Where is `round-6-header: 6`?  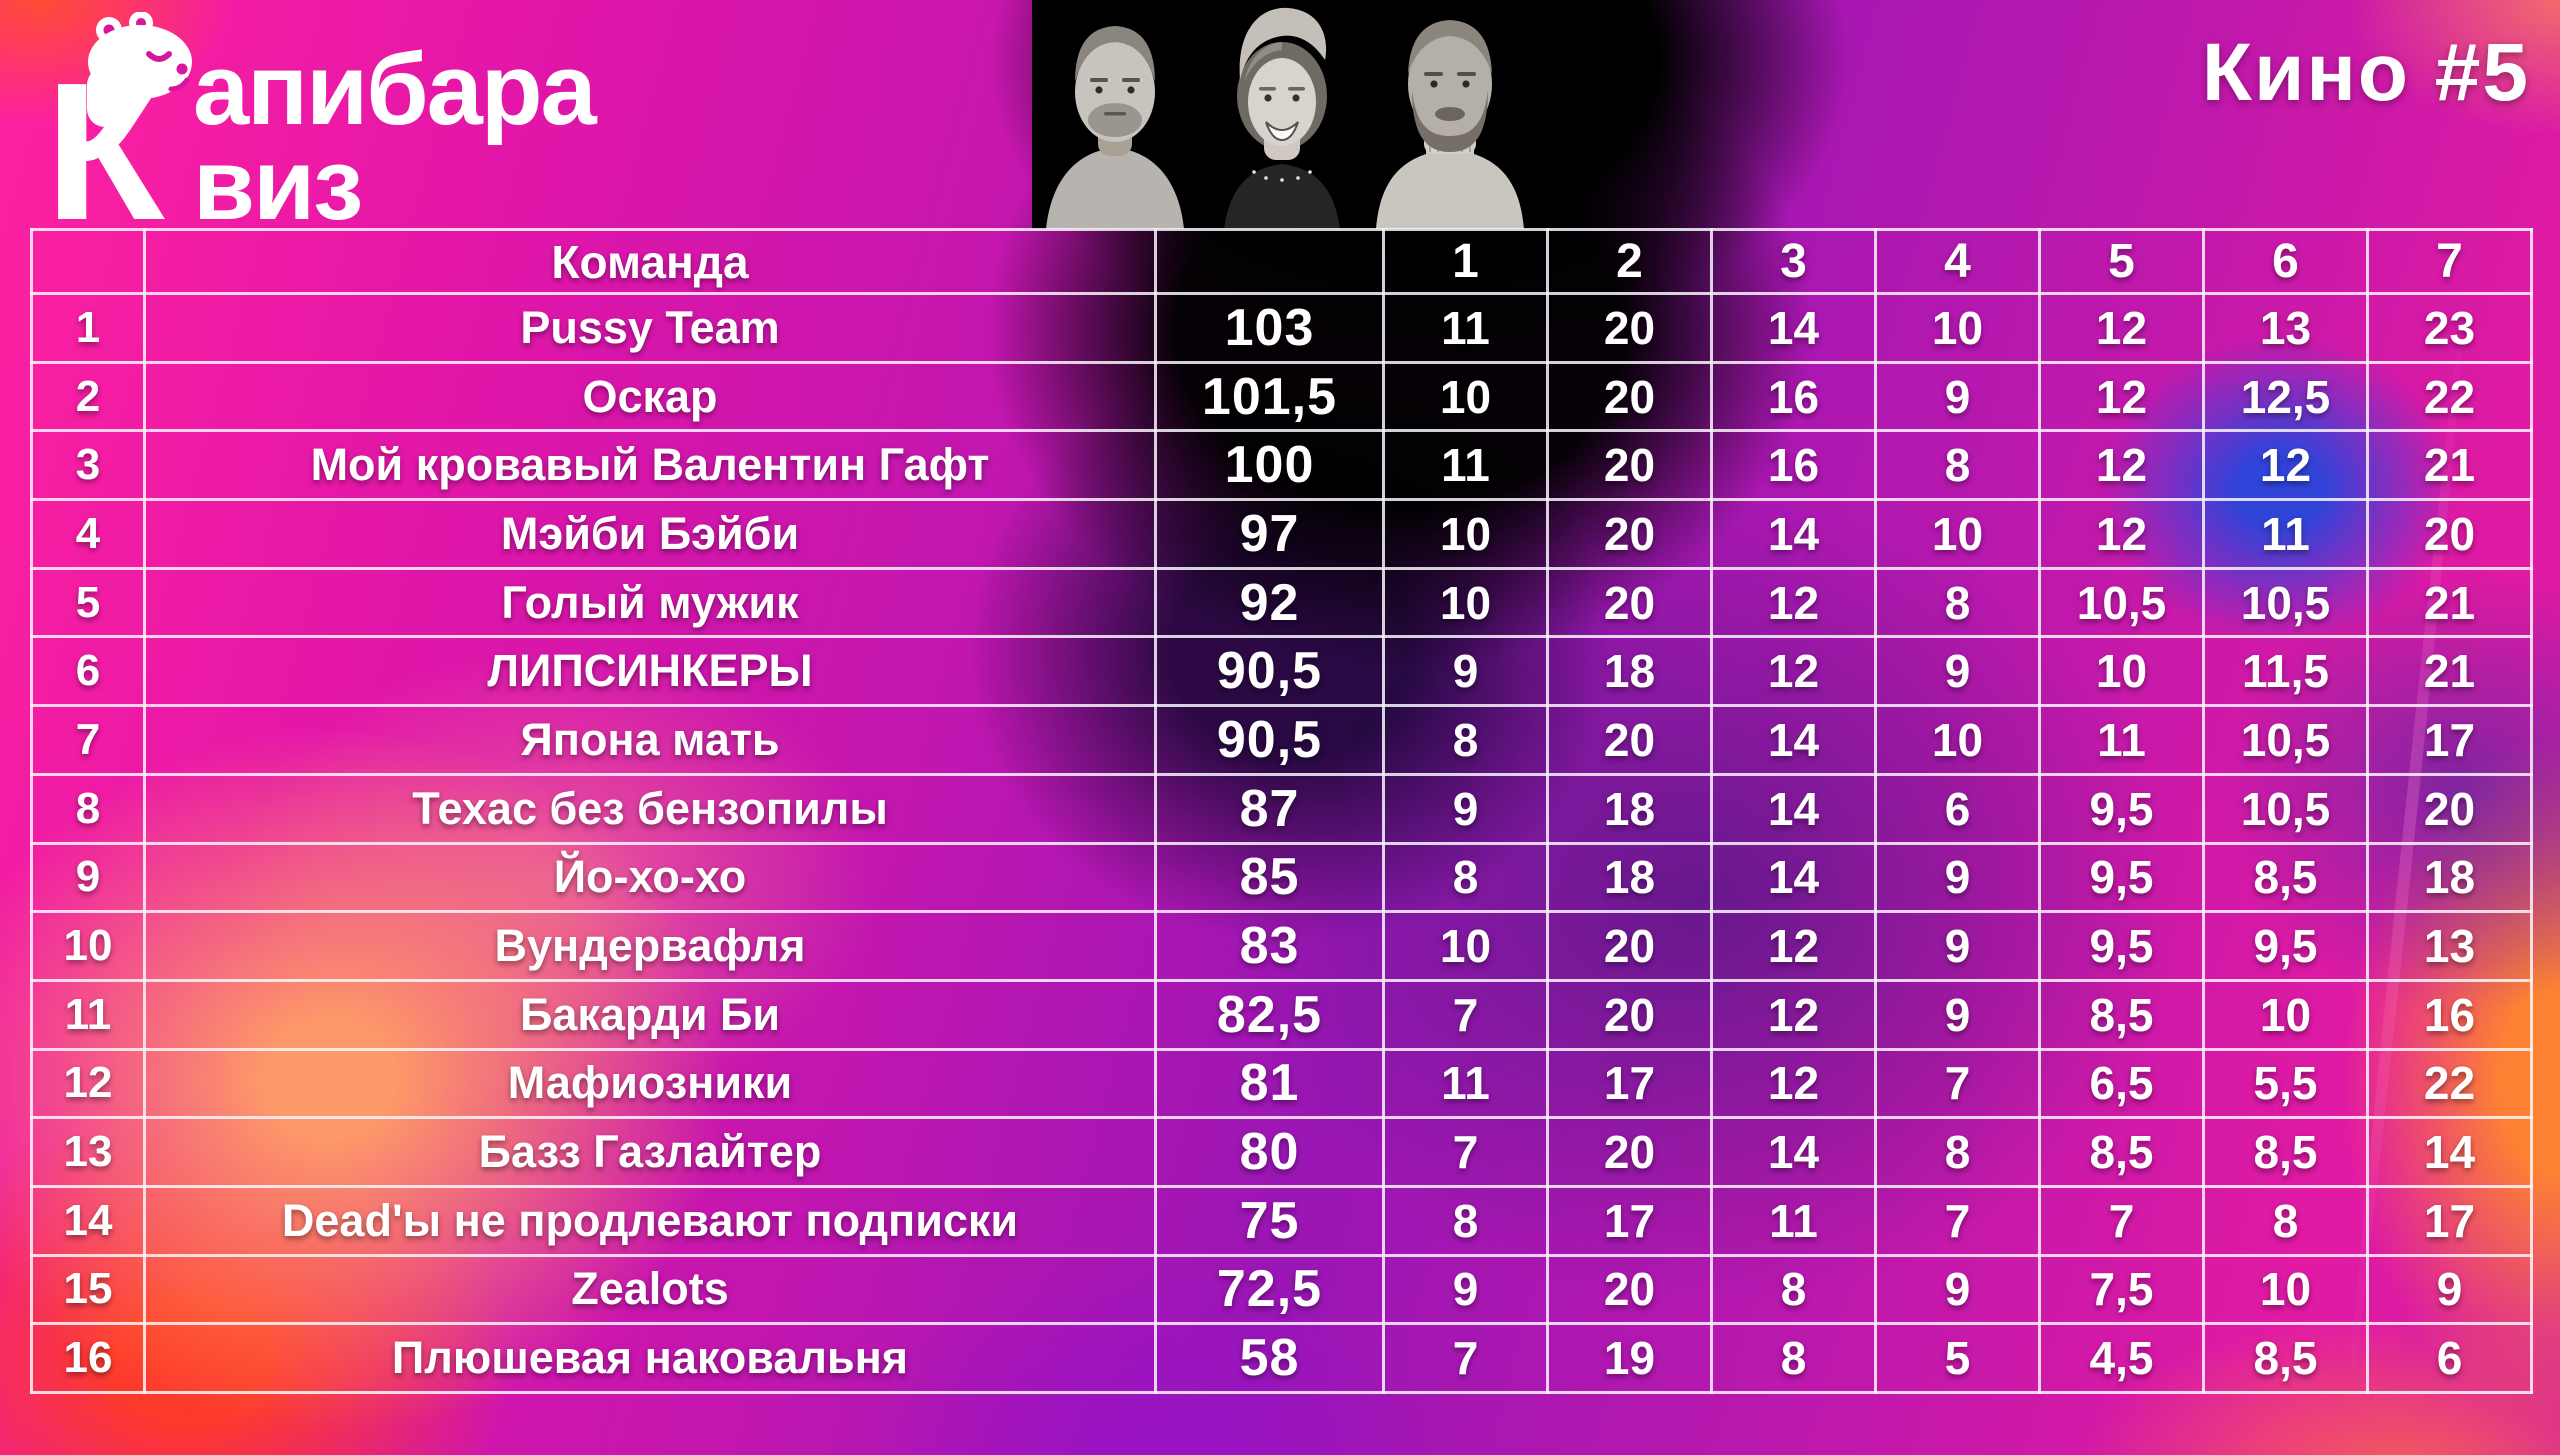
round-6-header: 6 is located at coordinates (2285, 261).